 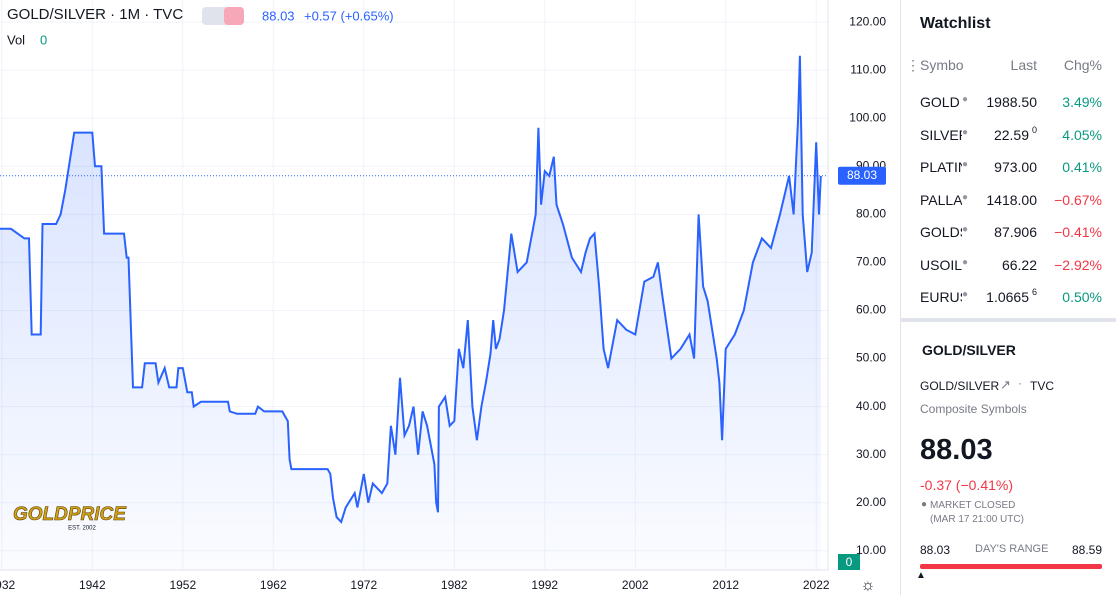 What do you see at coordinates (816, 585) in the screenshot?
I see `x-tick-label: 2022` at bounding box center [816, 585].